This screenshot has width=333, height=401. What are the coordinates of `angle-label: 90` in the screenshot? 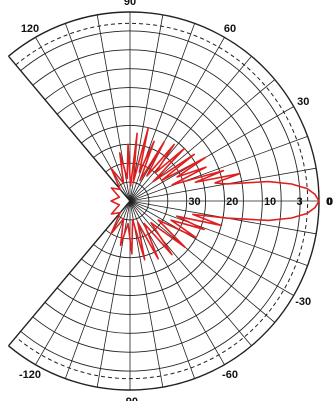 It's located at (130, 4).